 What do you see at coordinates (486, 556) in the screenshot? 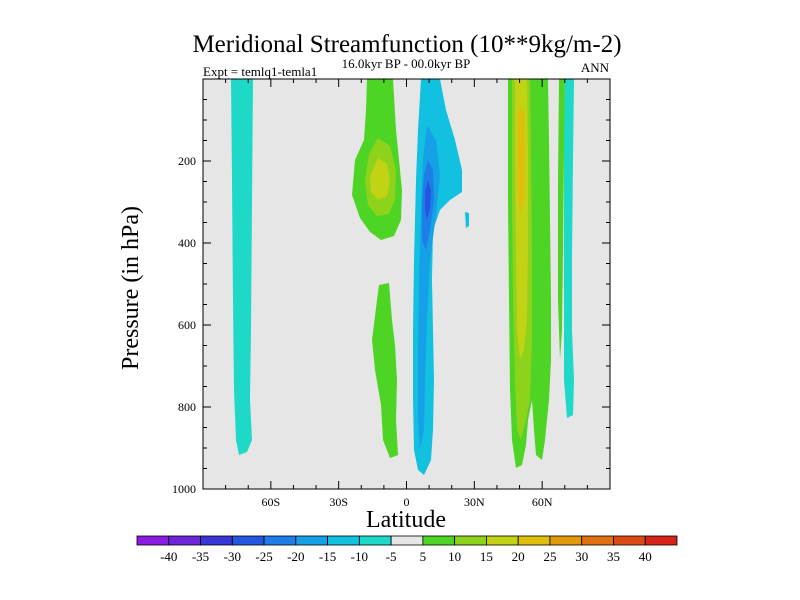
I see `colorbar-label: 15` at bounding box center [486, 556].